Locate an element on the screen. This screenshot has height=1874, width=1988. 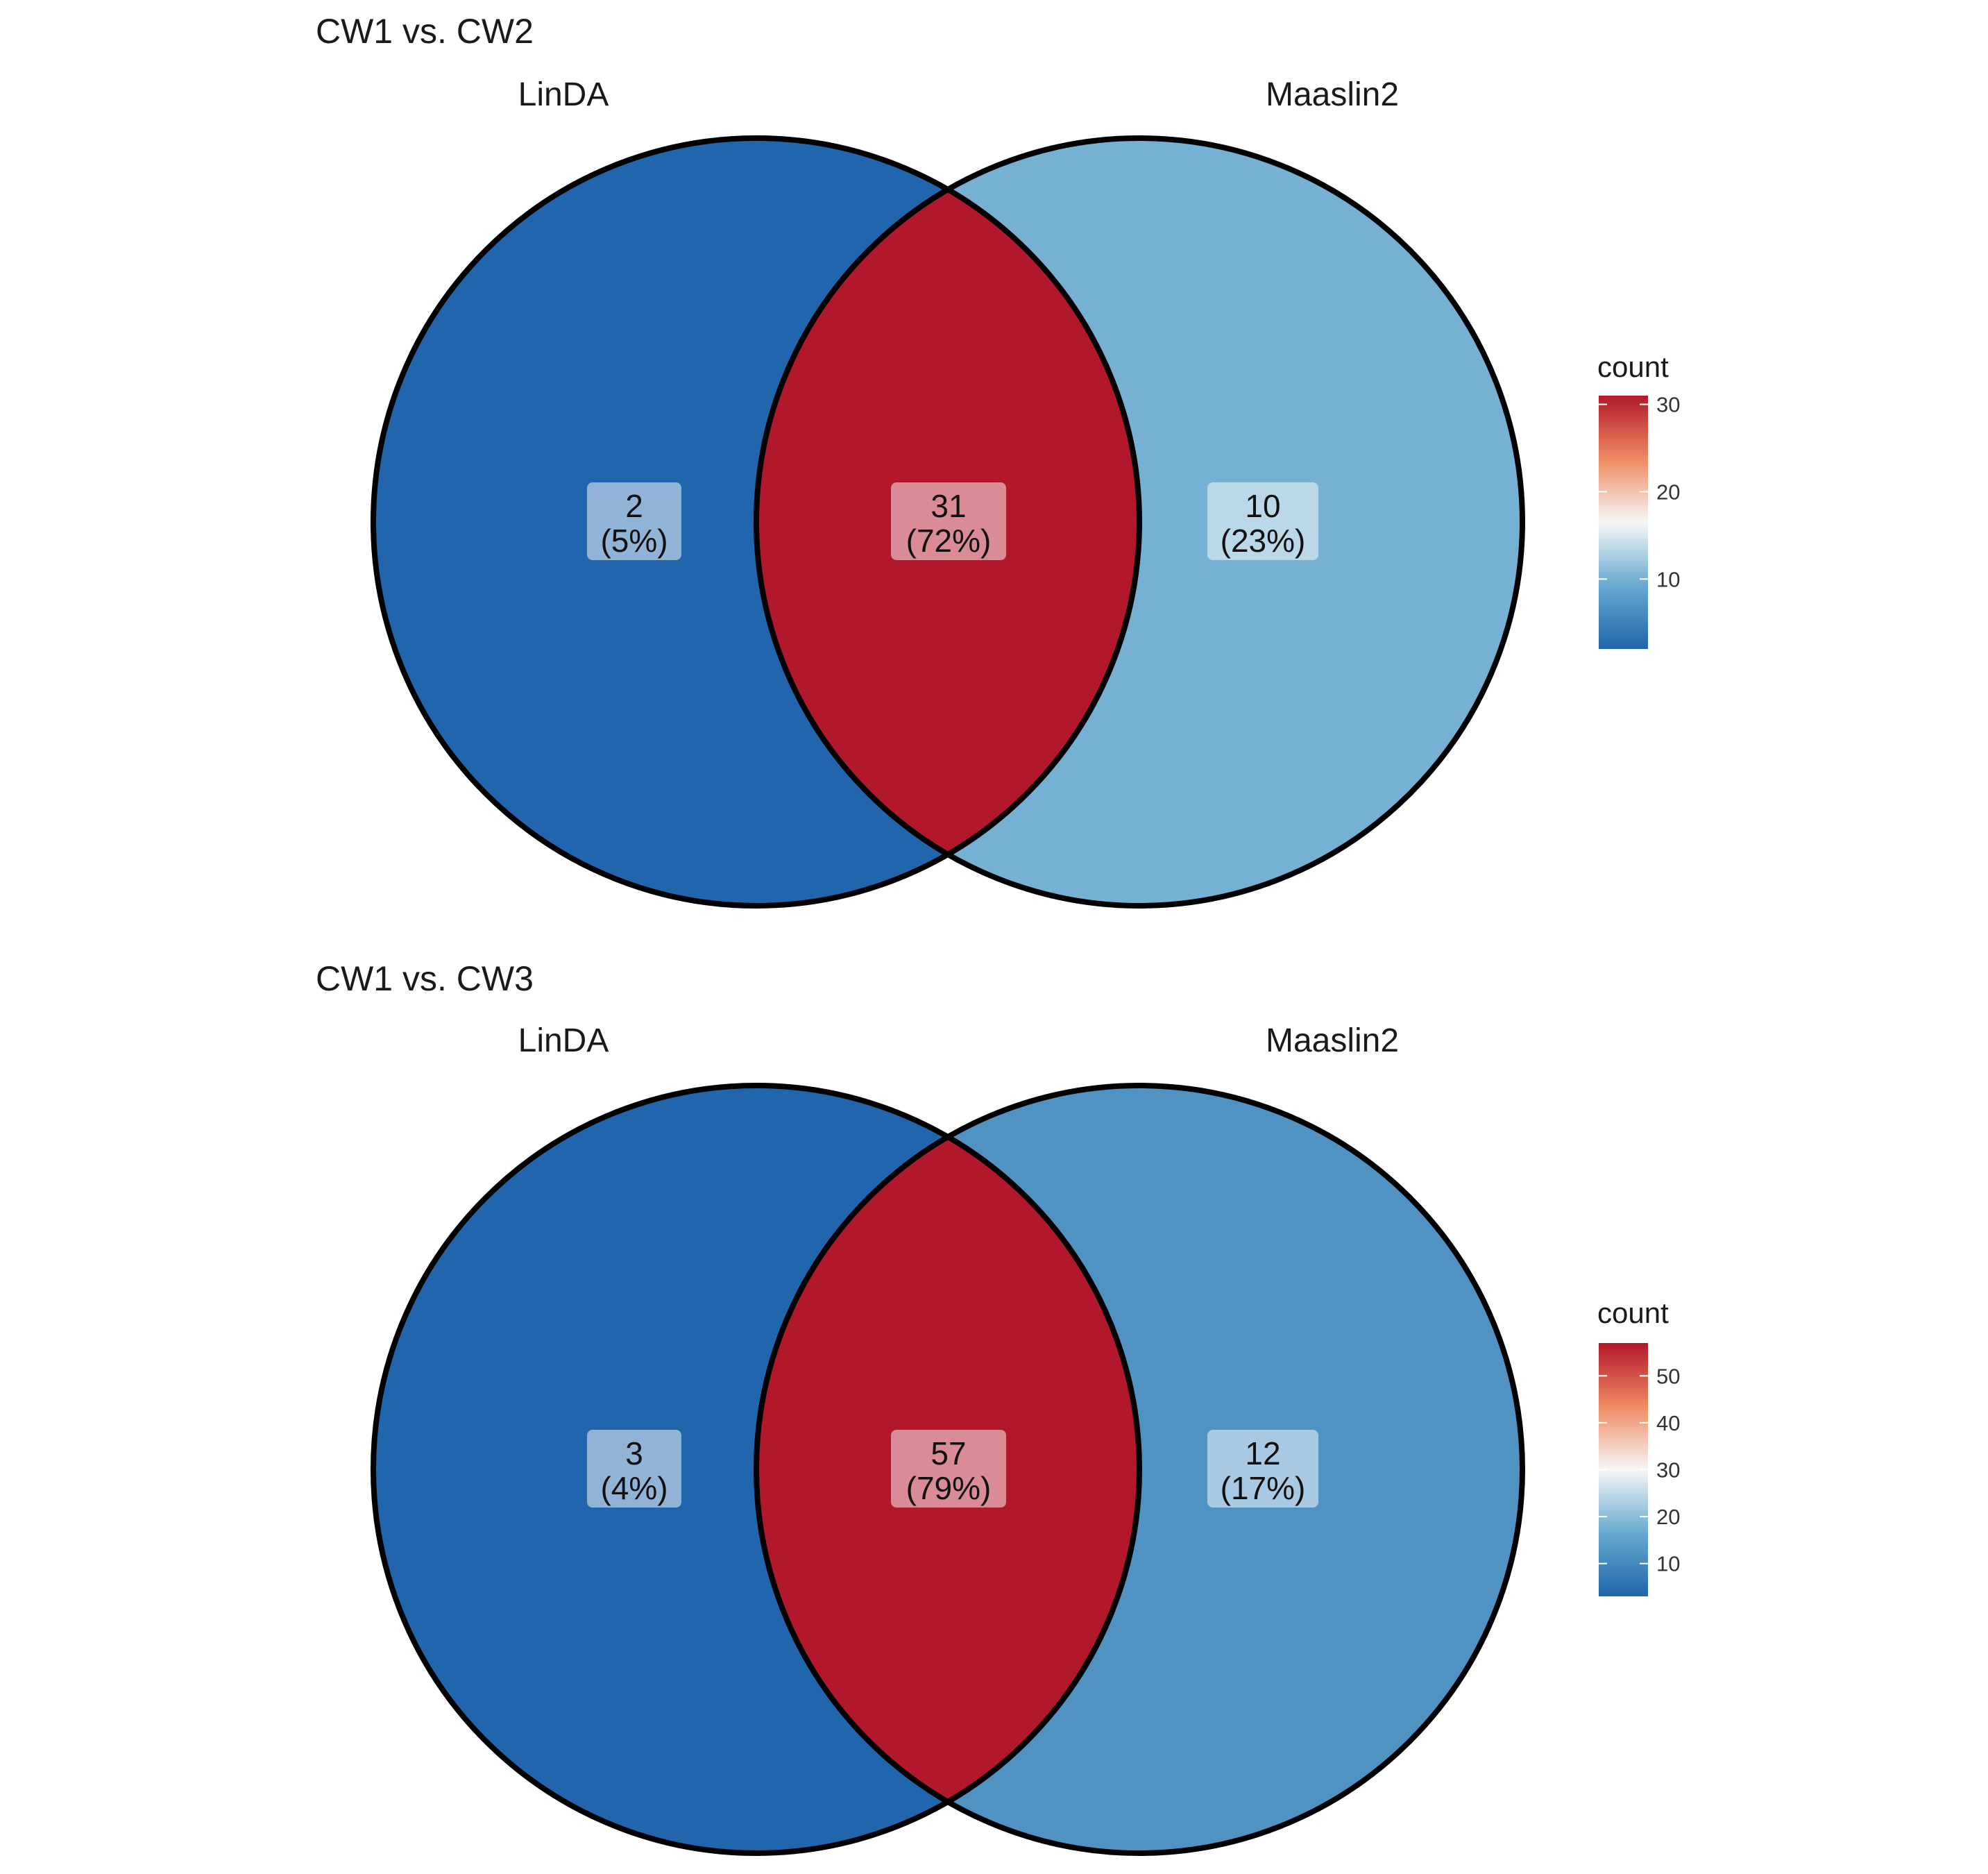
legend-tick-label: 40 is located at coordinates (1668, 1423).